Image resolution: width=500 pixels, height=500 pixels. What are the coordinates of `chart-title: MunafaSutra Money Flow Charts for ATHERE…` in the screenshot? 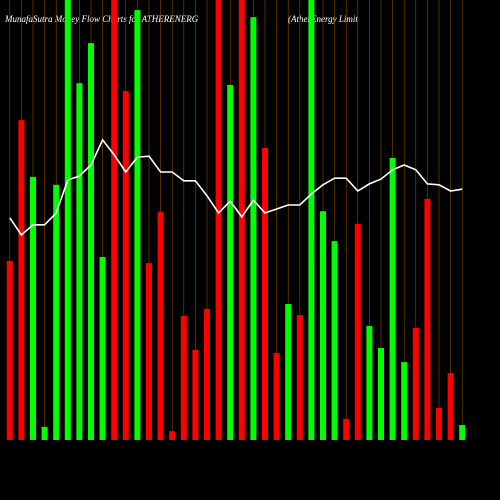 It's located at (101, 19).